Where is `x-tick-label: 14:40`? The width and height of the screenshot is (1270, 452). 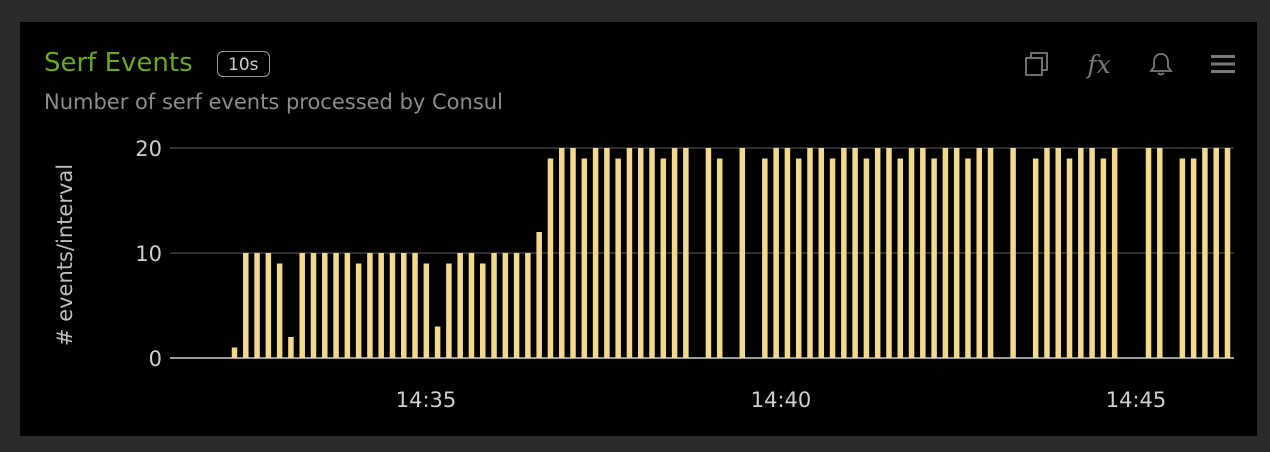 x-tick-label: 14:40 is located at coordinates (781, 400).